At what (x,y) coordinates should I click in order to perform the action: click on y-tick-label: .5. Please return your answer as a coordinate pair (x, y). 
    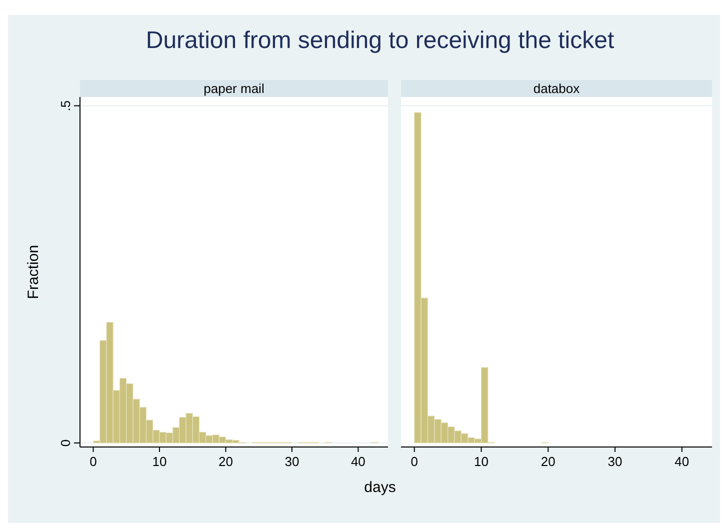
    Looking at the image, I should click on (65, 106).